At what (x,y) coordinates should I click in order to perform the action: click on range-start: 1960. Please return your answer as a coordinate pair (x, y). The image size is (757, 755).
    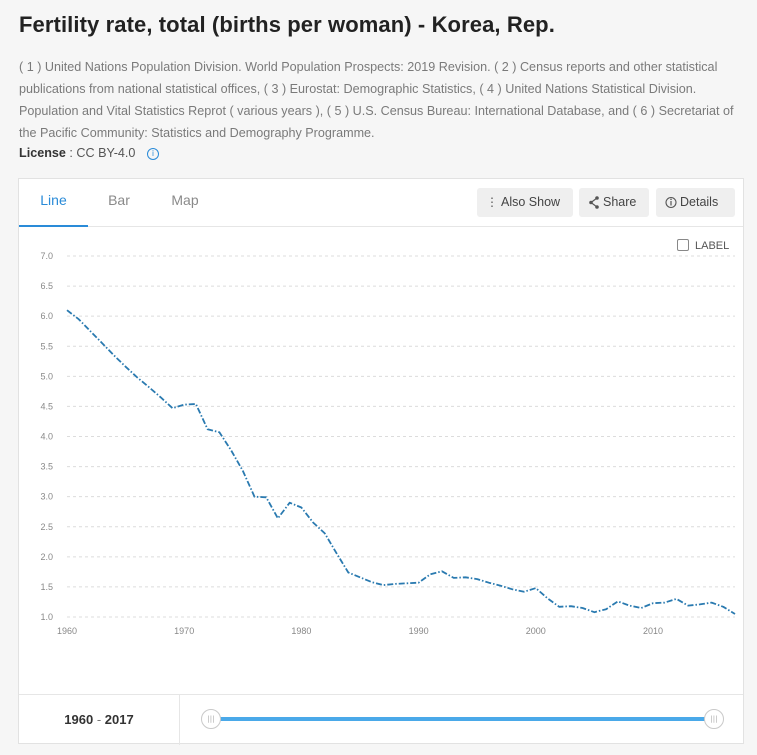
    Looking at the image, I should click on (79, 719).